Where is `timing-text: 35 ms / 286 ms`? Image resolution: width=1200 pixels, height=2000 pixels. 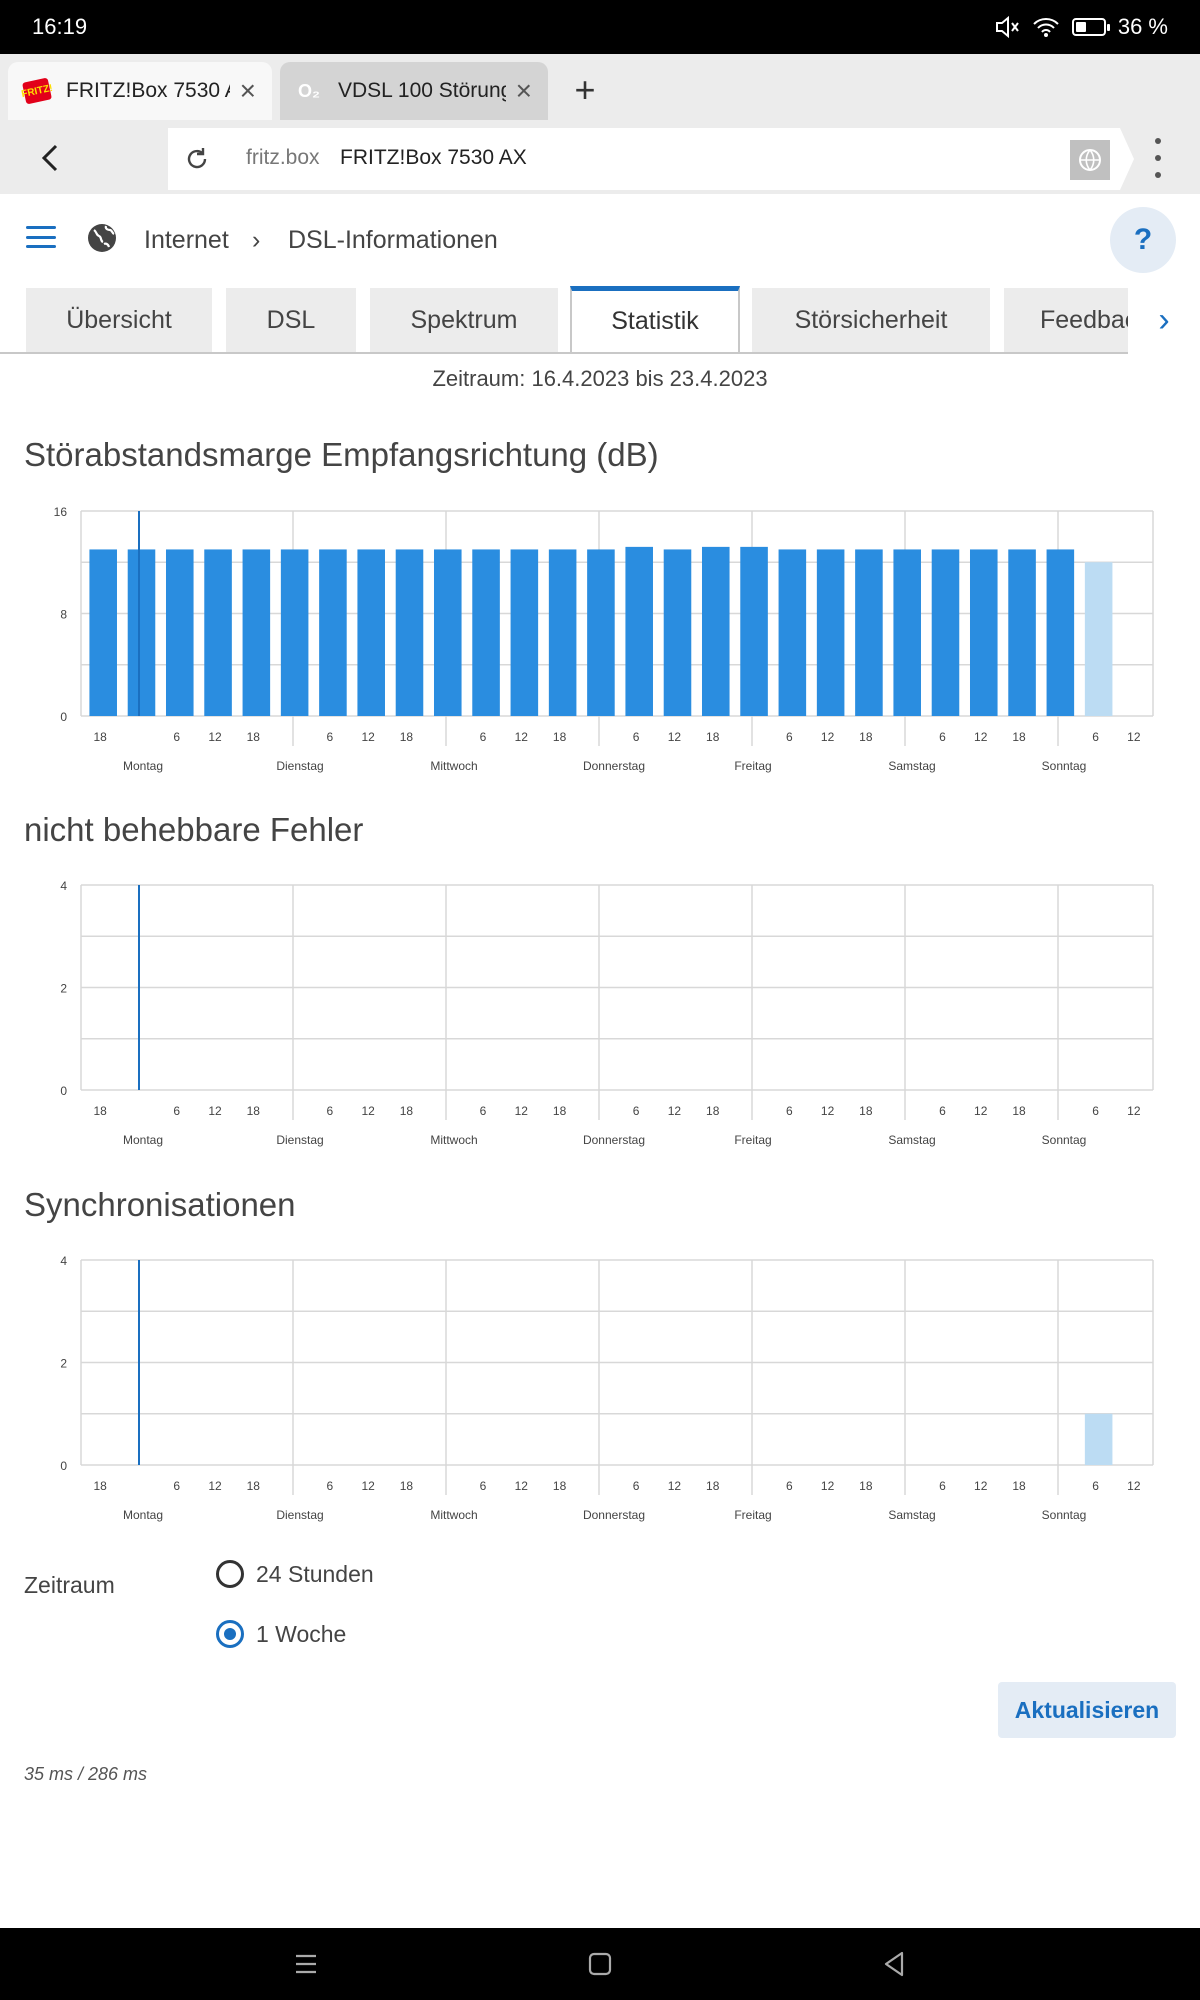
timing-text: 35 ms / 286 ms is located at coordinates (86, 1774).